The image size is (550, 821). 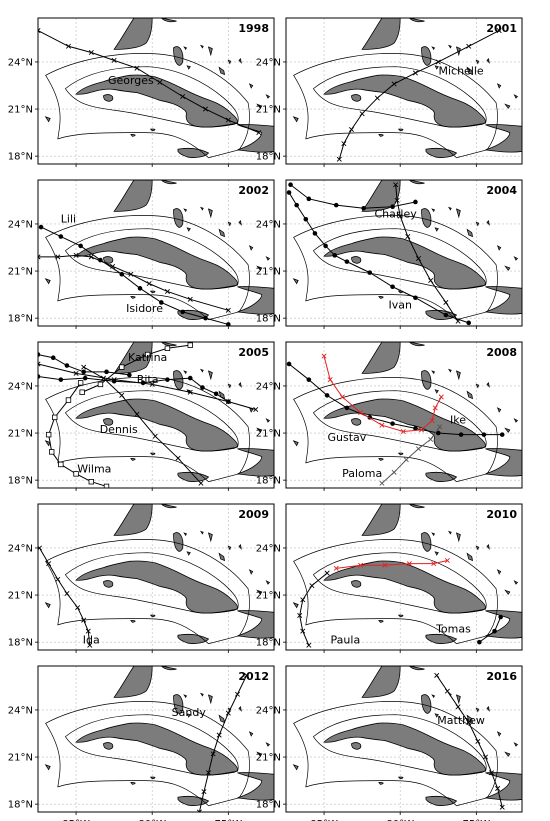 What do you see at coordinates (382, 394) in the screenshot?
I see `storm-track-gustav` at bounding box center [382, 394].